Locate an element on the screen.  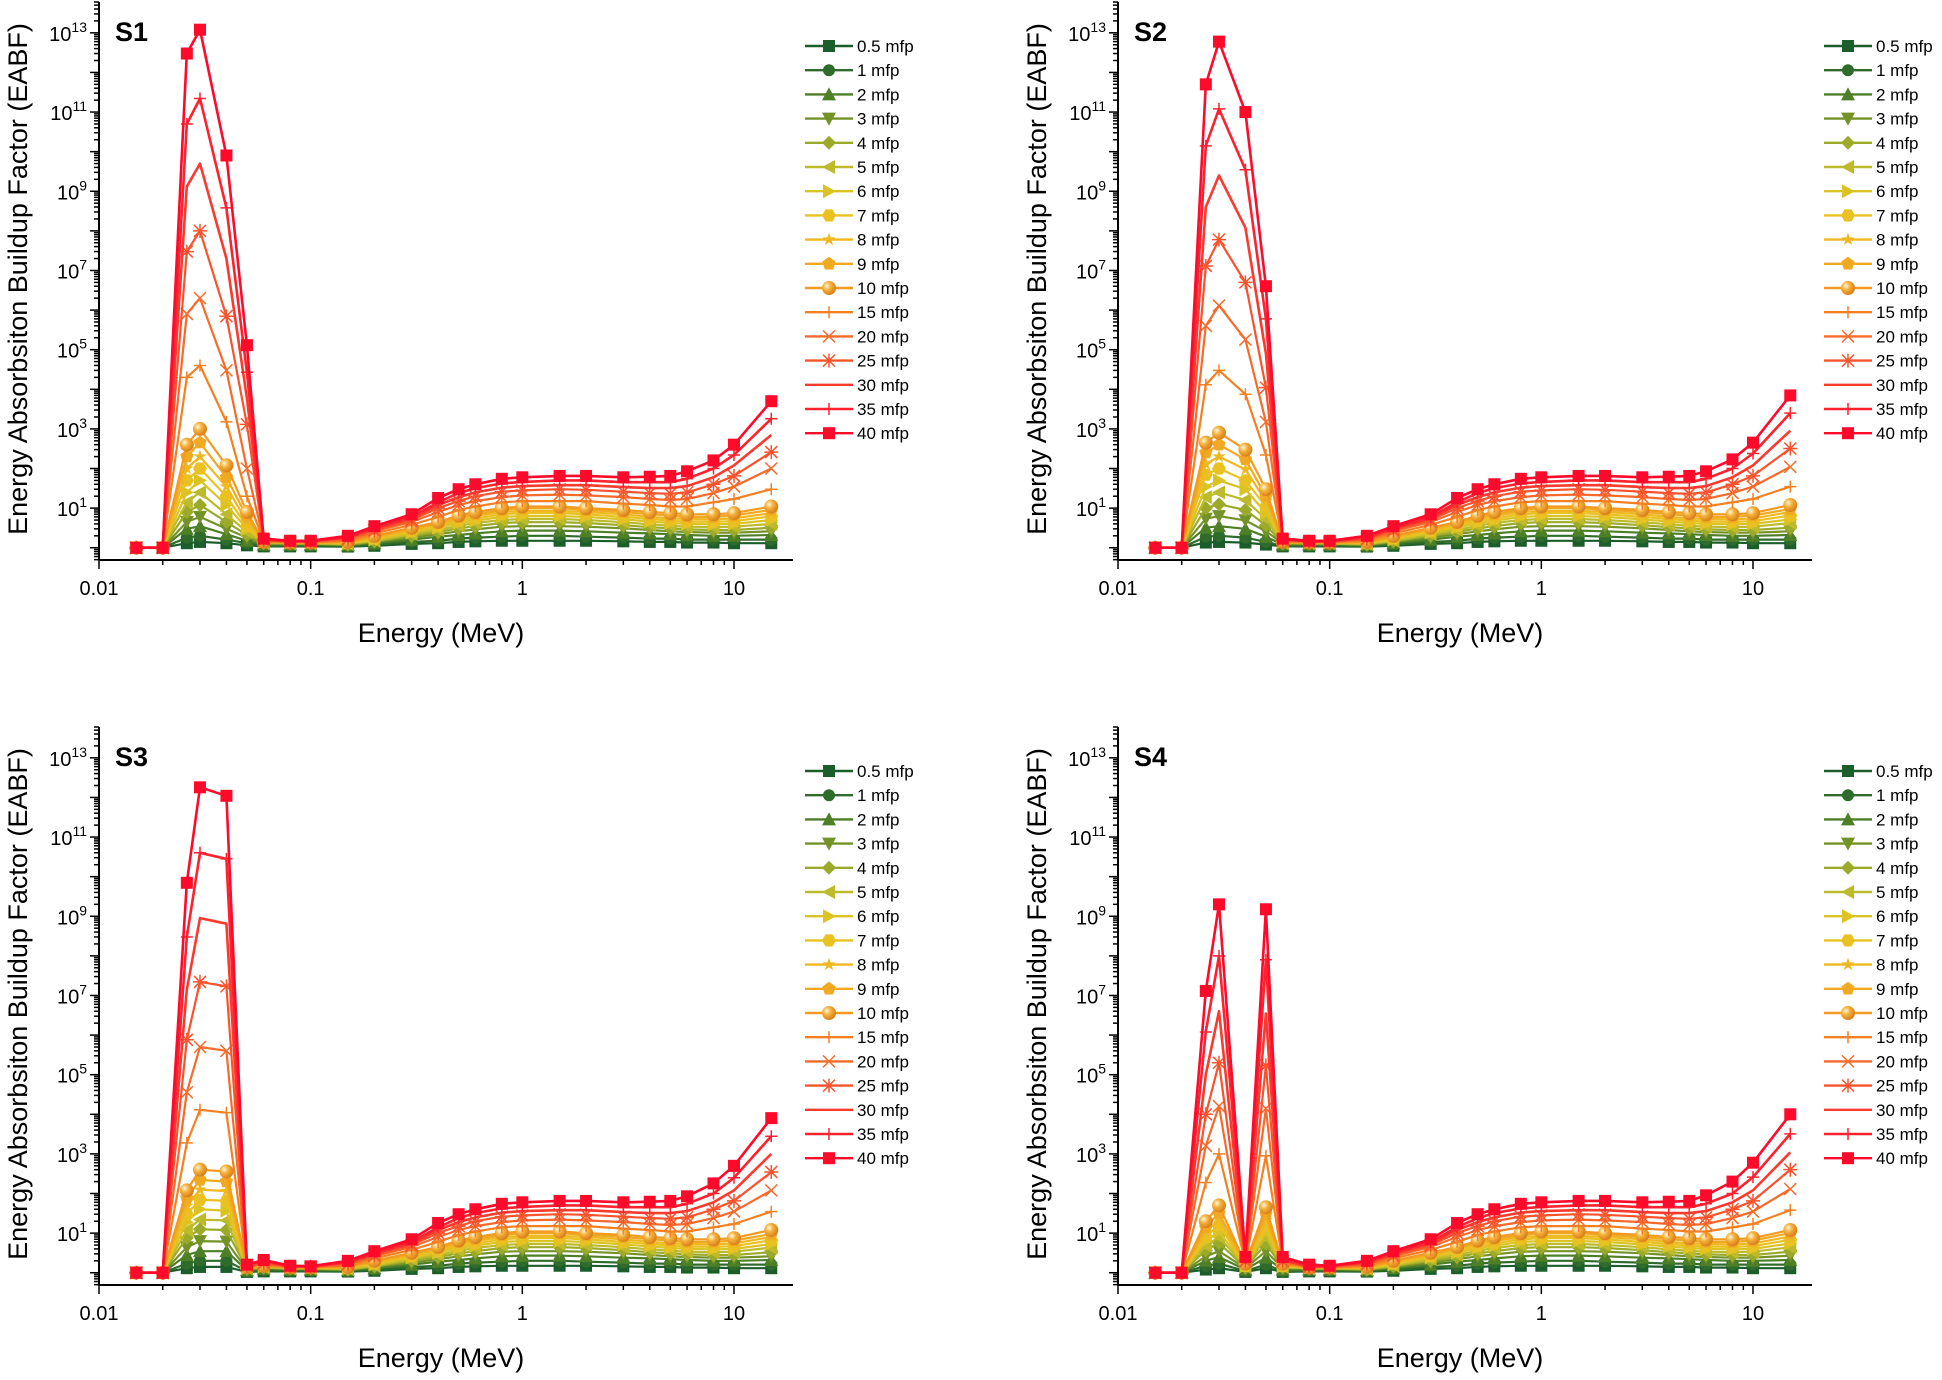
legend-item: 10 mfp is located at coordinates (1876, 288).